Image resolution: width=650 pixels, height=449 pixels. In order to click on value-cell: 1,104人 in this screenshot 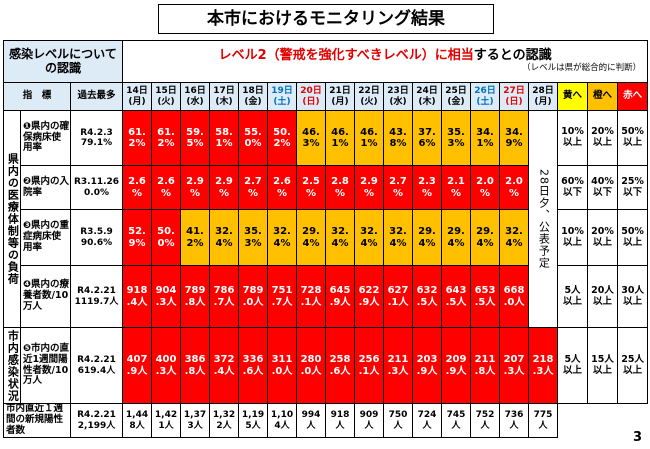, I will do `click(282, 420)`.